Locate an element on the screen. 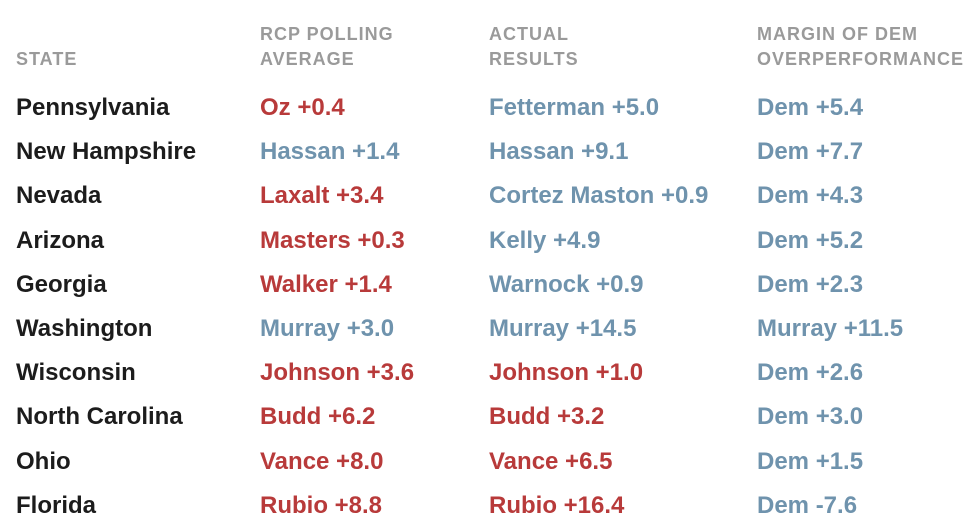 Image resolution: width=980 pixels, height=532 pixels. cell-actual: Warnock +0.9 is located at coordinates (566, 284).